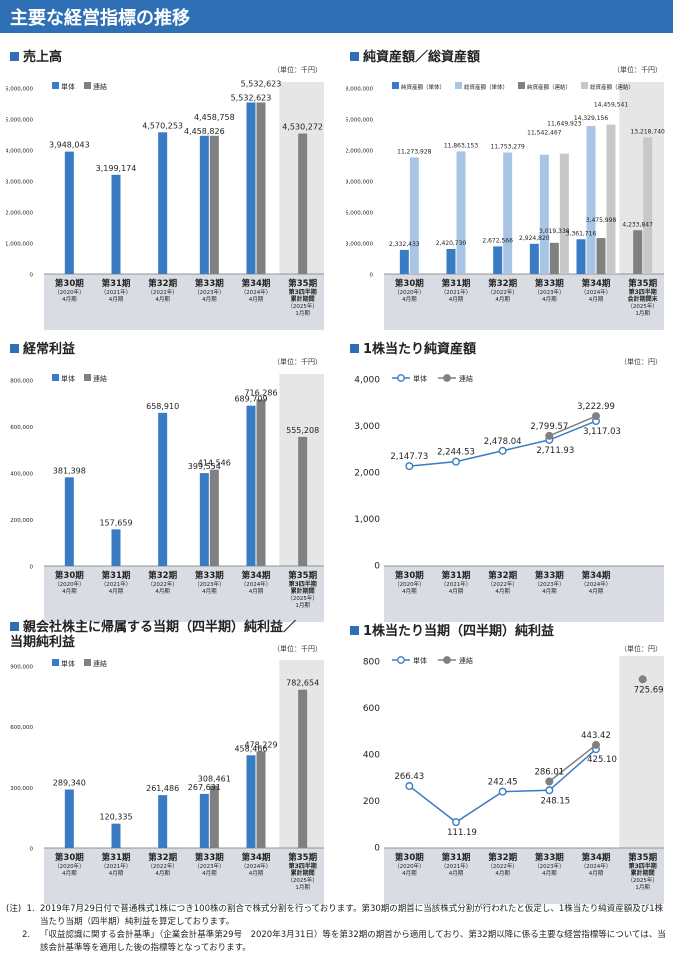 This screenshot has height=965, width=673. I want to click on x-tick-sublabel: （2022年）, so click(162, 292).